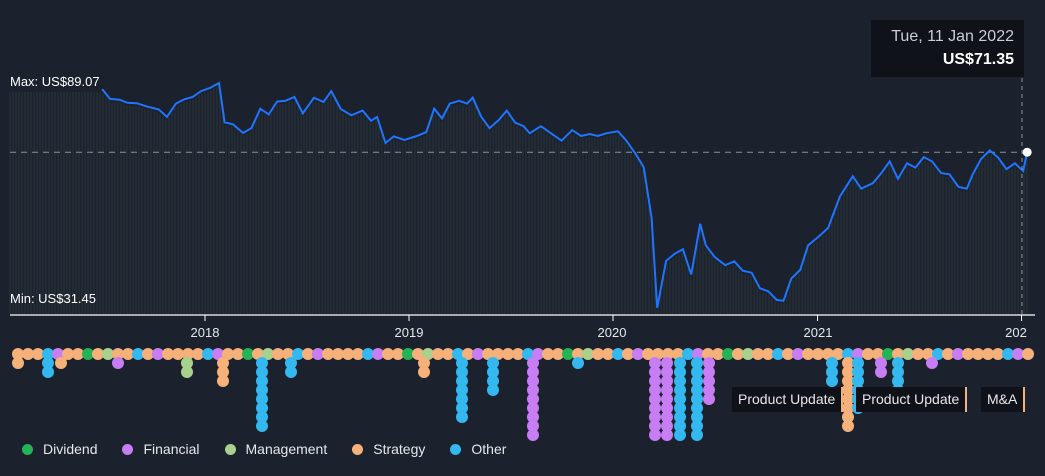 The width and height of the screenshot is (1045, 476). What do you see at coordinates (478, 449) in the screenshot?
I see `legend-item-other: Other` at bounding box center [478, 449].